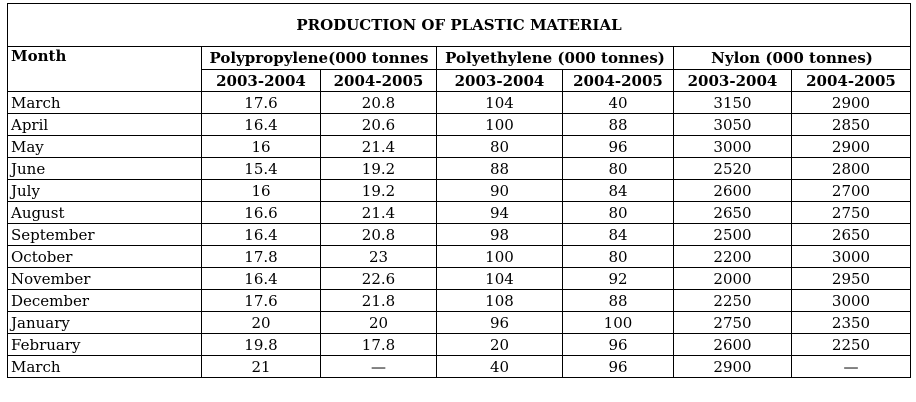  Describe the element at coordinates (851, 344) in the screenshot. I see `value-cell: 2250` at that location.